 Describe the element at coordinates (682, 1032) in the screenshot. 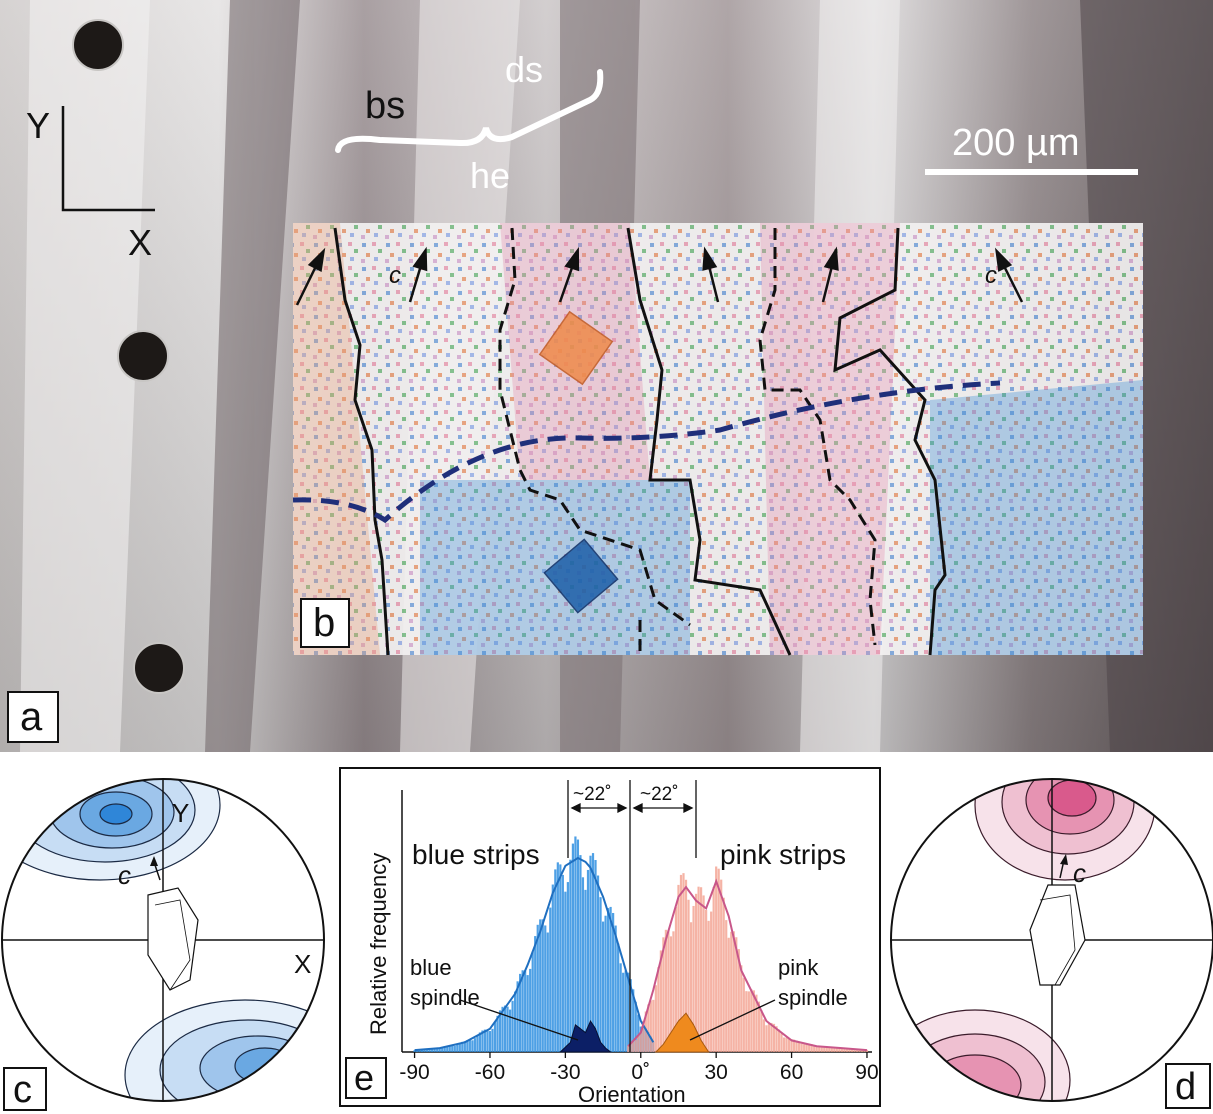

I see `pink-spindle-area` at that location.